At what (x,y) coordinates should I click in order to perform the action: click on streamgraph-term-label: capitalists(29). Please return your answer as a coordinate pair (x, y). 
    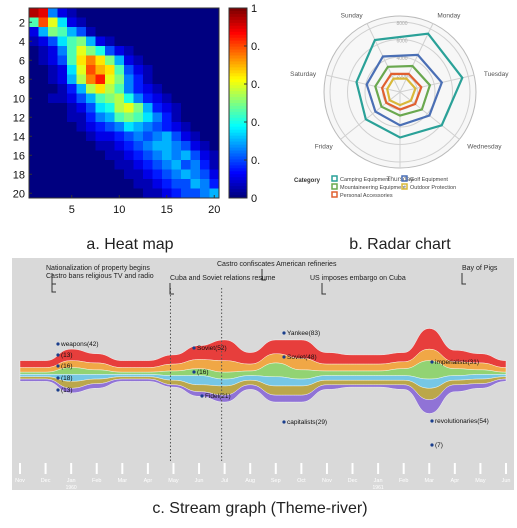
    Looking at the image, I should click on (307, 422).